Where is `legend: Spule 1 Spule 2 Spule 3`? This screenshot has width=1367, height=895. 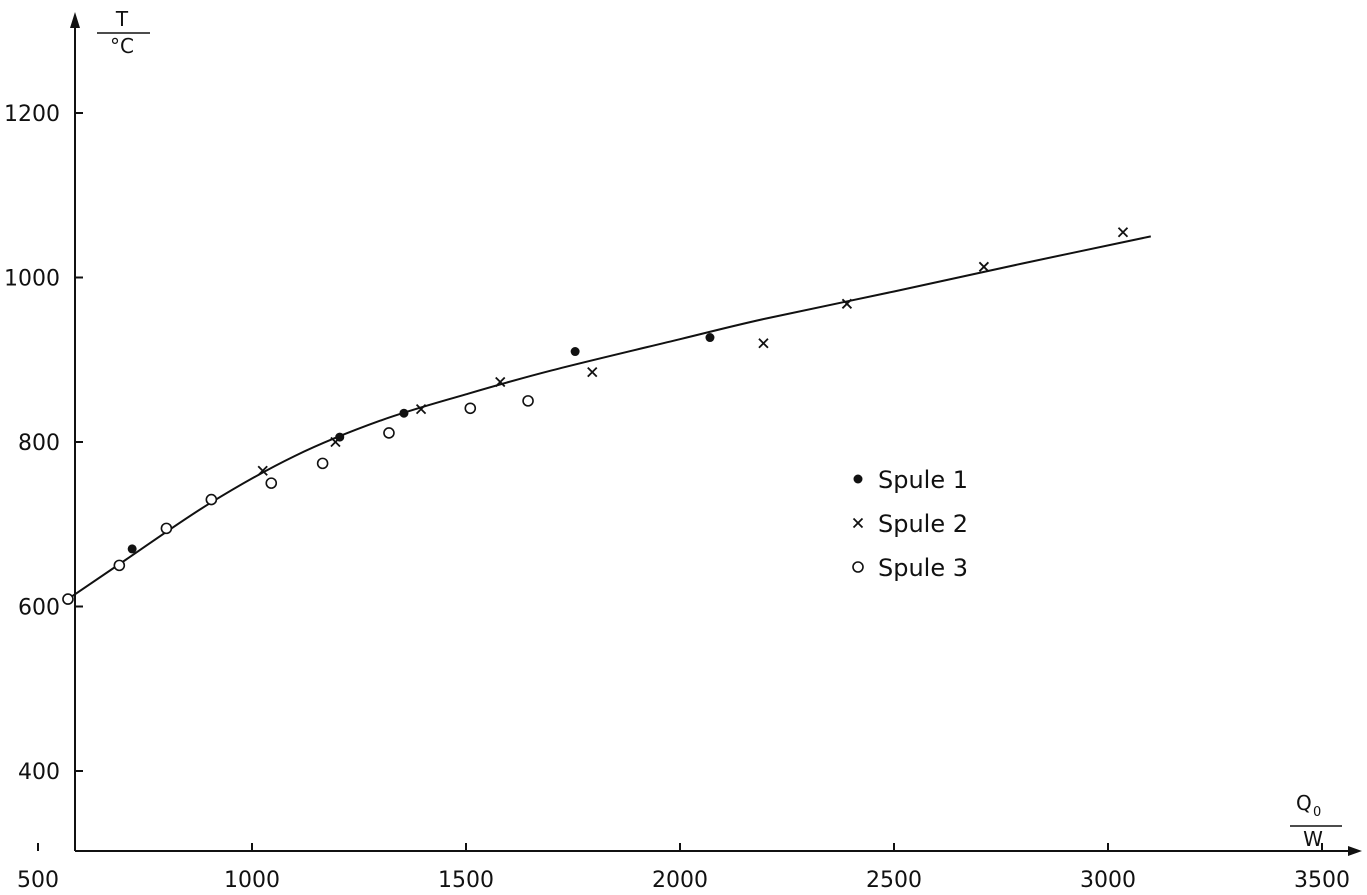 legend: Spule 1 Spule 2 Spule 3 is located at coordinates (910, 524).